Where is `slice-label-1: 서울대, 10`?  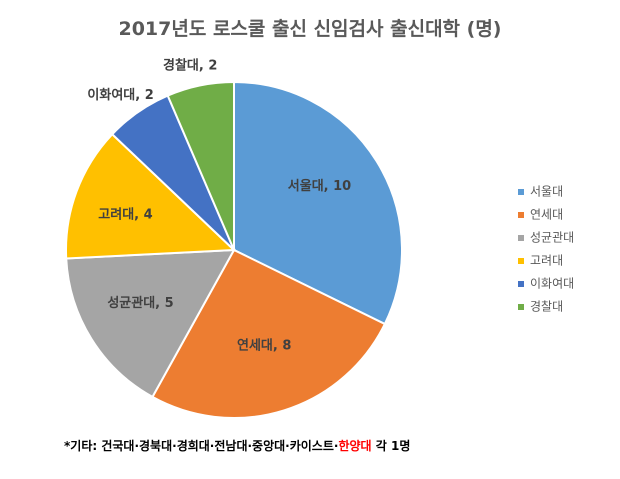 slice-label-1: 서울대, 10 is located at coordinates (319, 186).